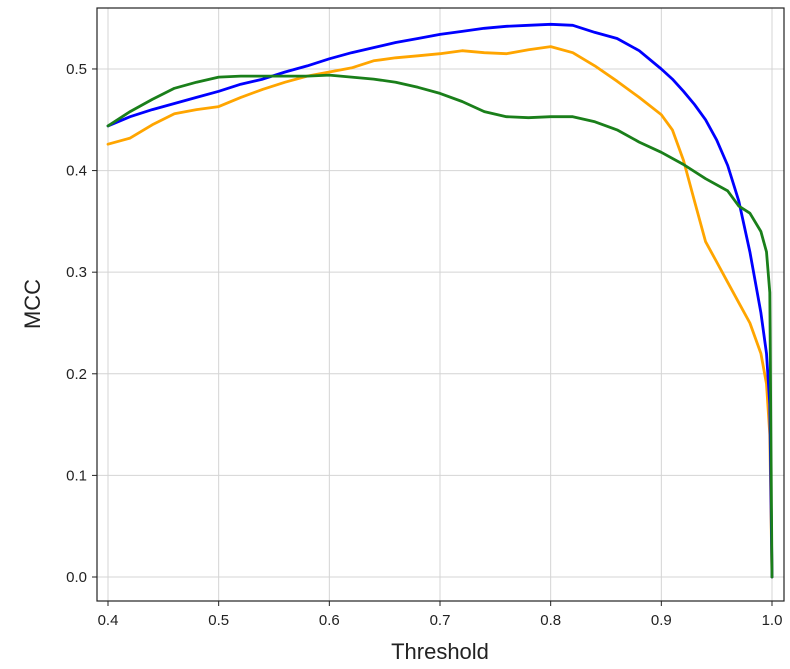  Describe the element at coordinates (772, 620) in the screenshot. I see `x-tick-label: 1.0` at that location.